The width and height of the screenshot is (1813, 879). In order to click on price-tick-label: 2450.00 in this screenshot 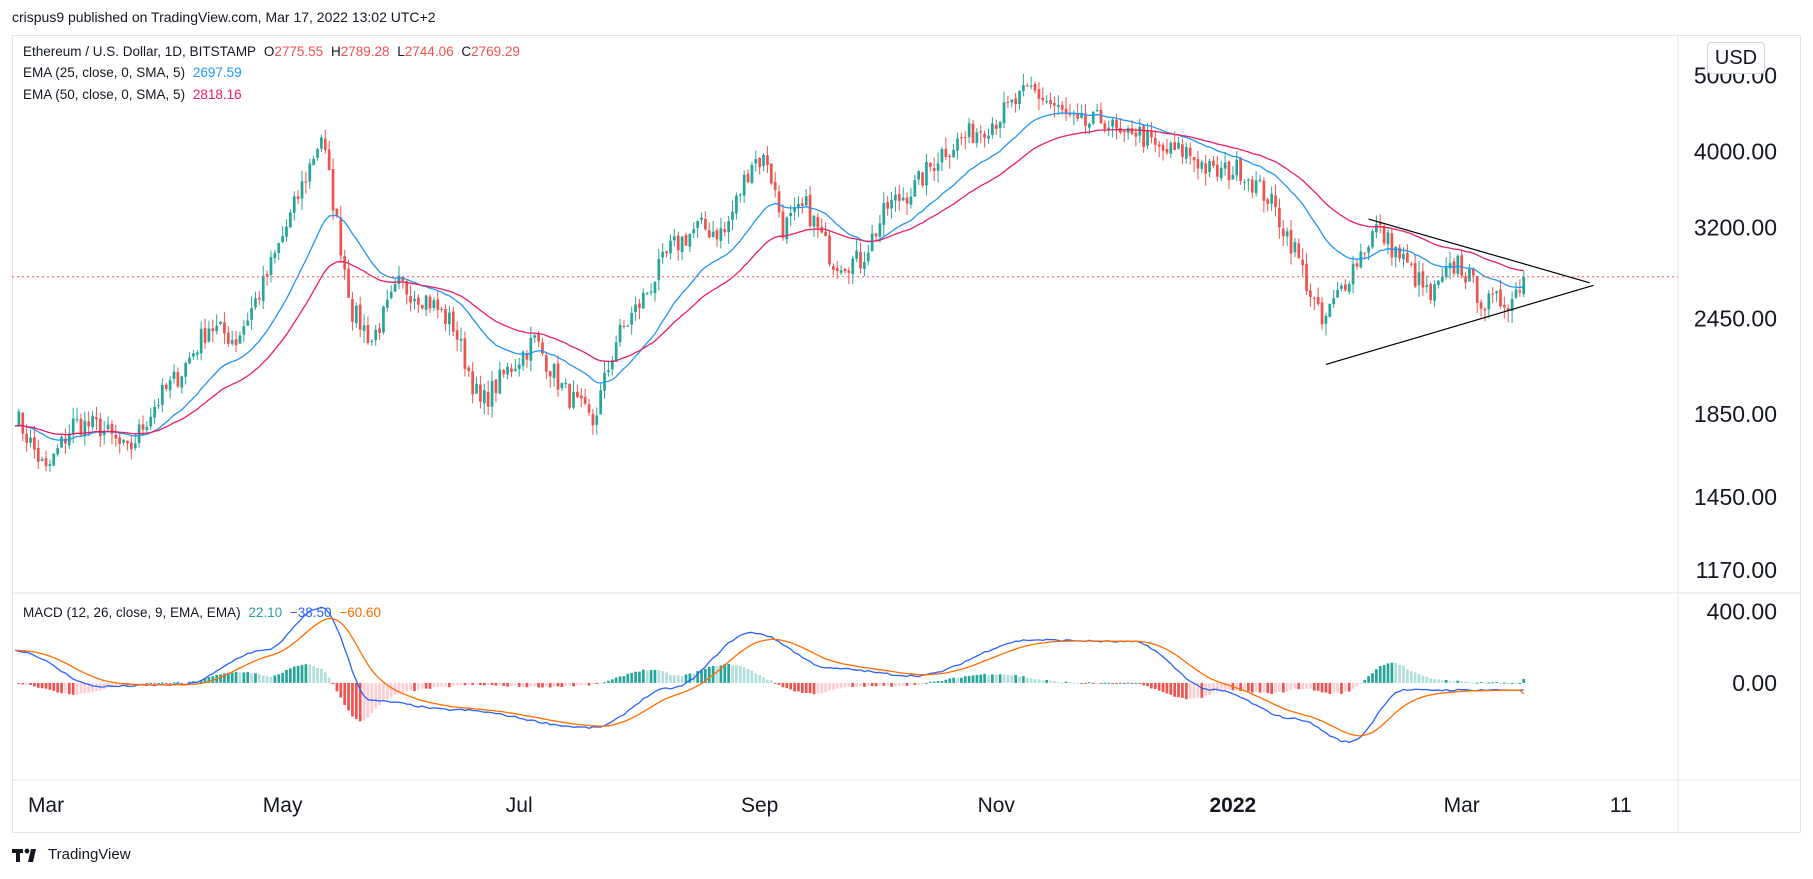, I will do `click(1735, 318)`.